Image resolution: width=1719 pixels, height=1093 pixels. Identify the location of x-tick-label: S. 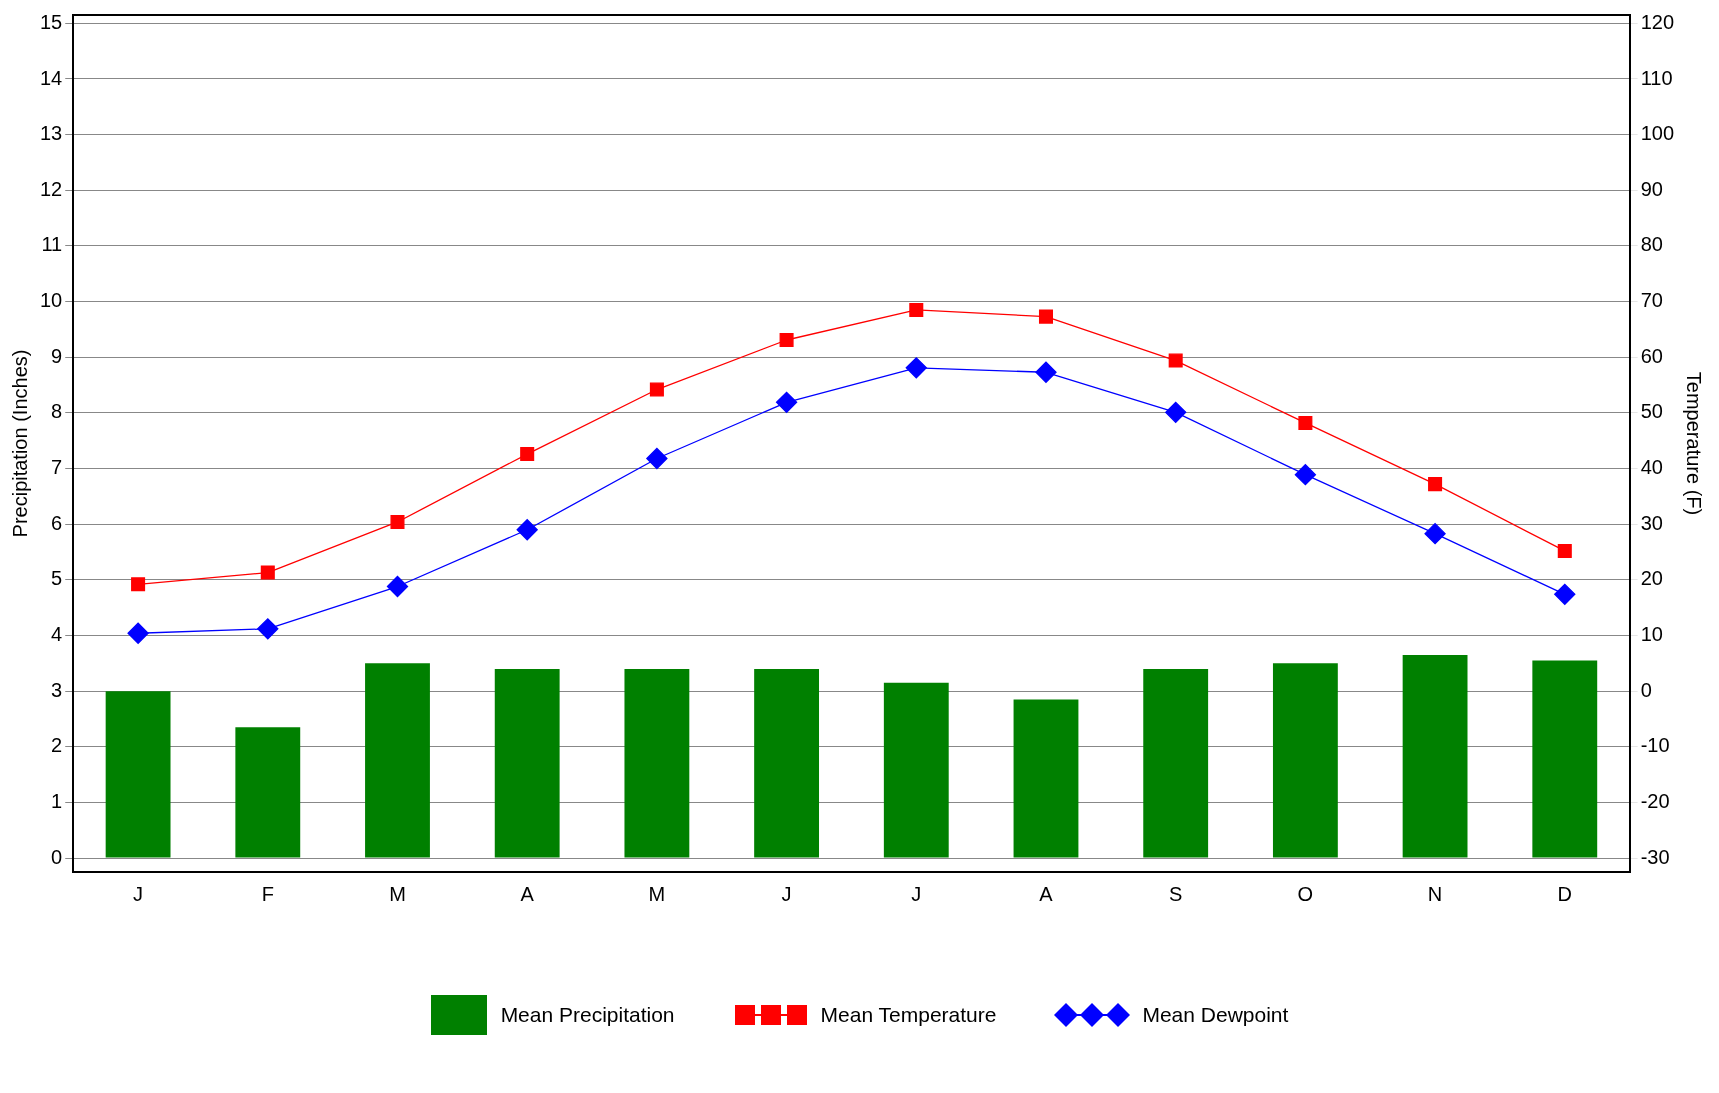
(1176, 893).